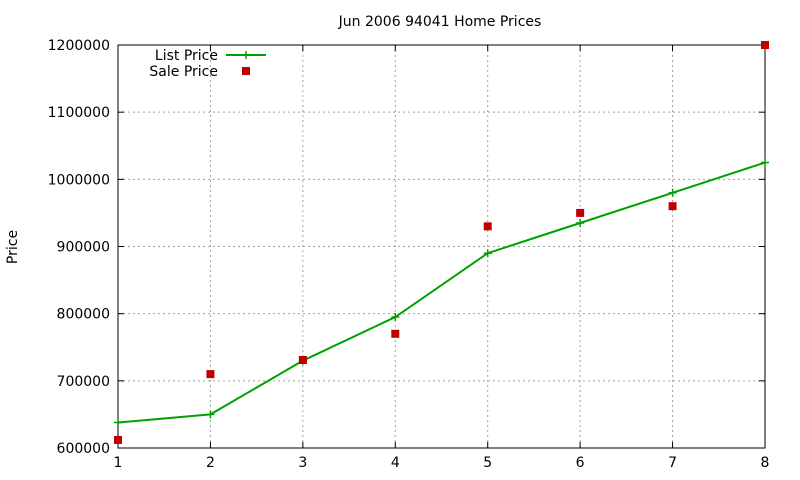 The height and width of the screenshot is (480, 800). Describe the element at coordinates (79, 113) in the screenshot. I see `y-tick-label: 1100000` at that location.